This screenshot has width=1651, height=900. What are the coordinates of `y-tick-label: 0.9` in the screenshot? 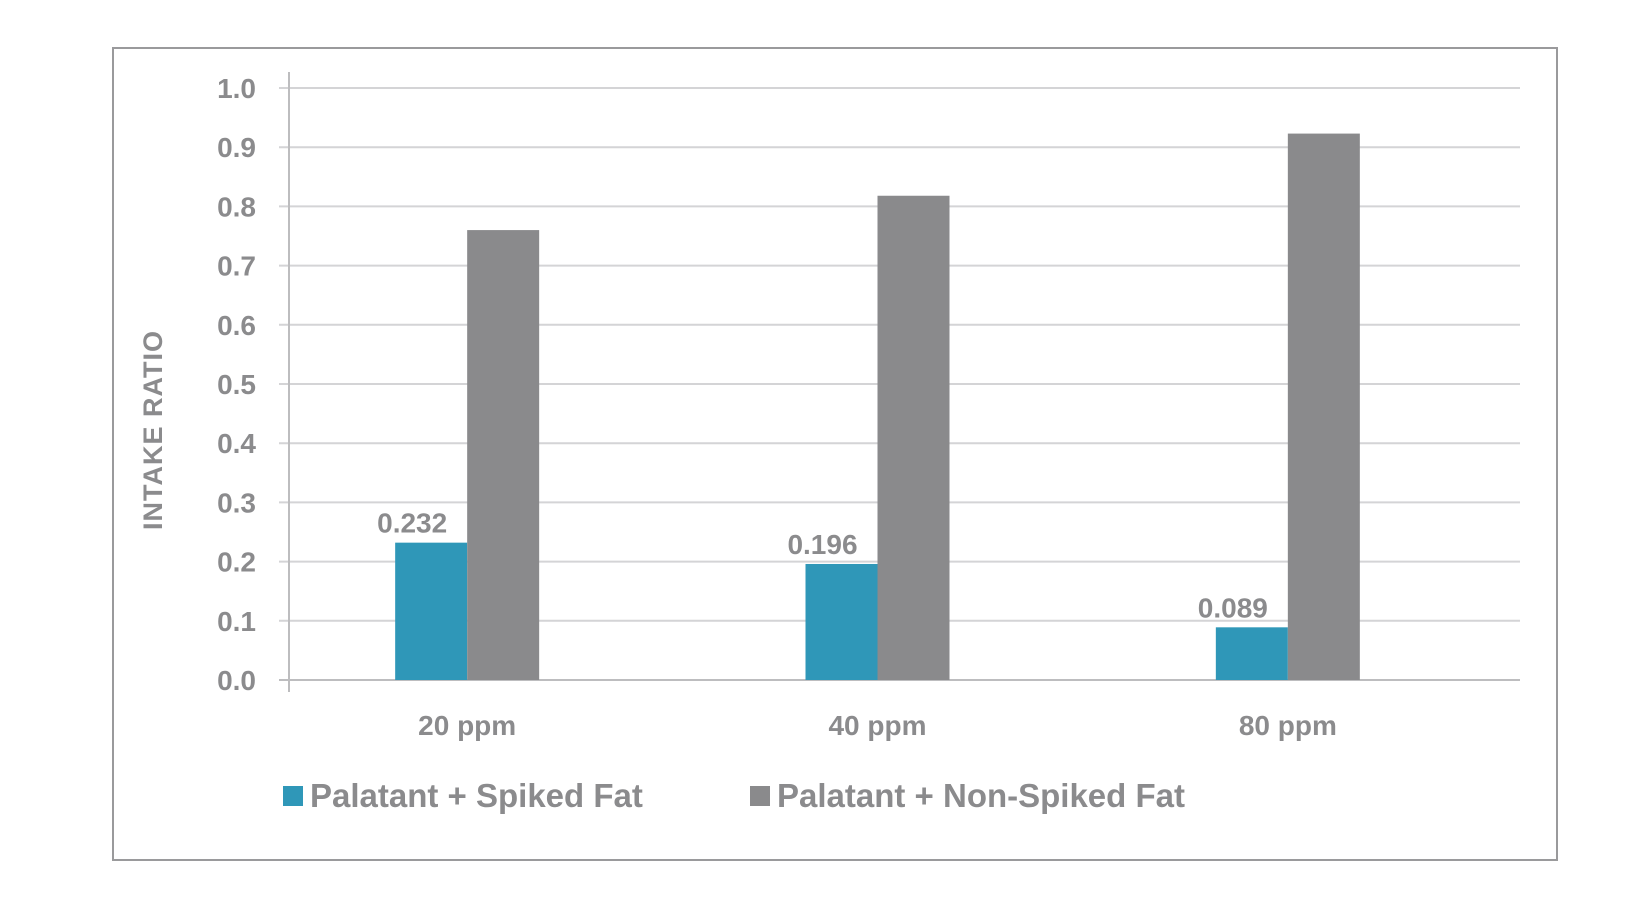 It's located at (236, 147).